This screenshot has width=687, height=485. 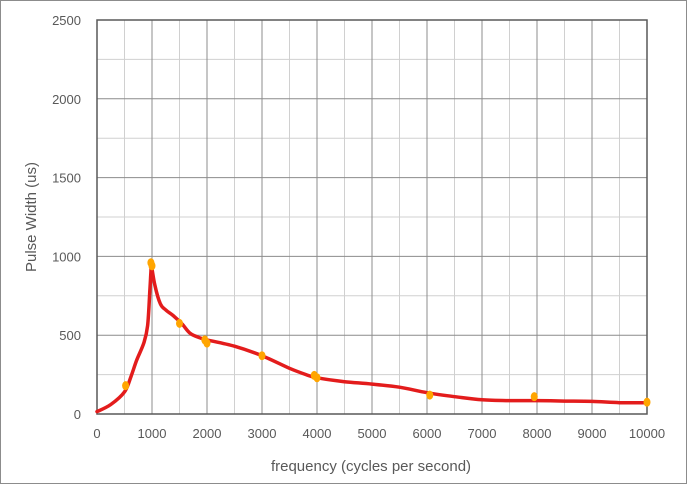 What do you see at coordinates (31, 217) in the screenshot?
I see `y-axis-title: Pulse Width (us)` at bounding box center [31, 217].